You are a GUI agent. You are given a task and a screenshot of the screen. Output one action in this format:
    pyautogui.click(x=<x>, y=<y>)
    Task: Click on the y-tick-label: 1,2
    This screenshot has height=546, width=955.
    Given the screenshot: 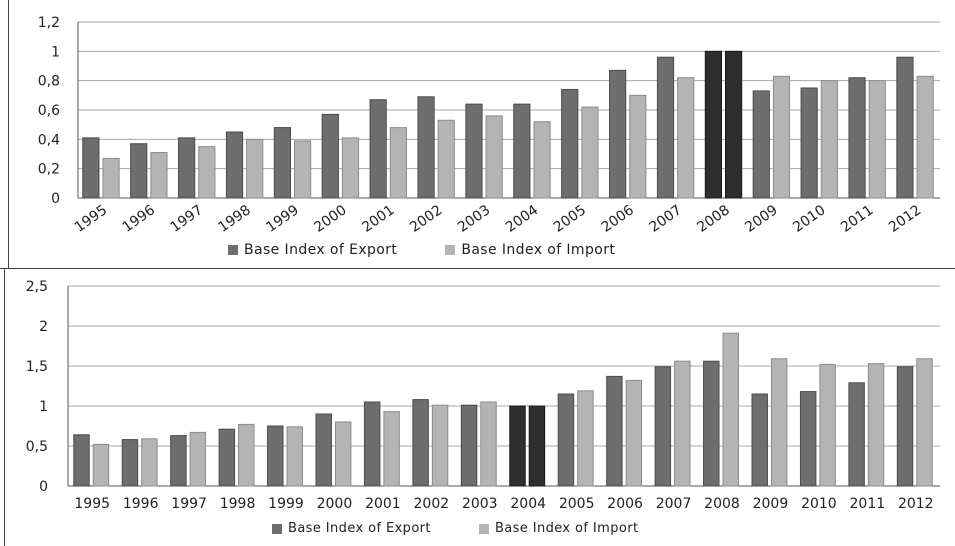 What is the action you would take?
    pyautogui.click(x=49, y=23)
    